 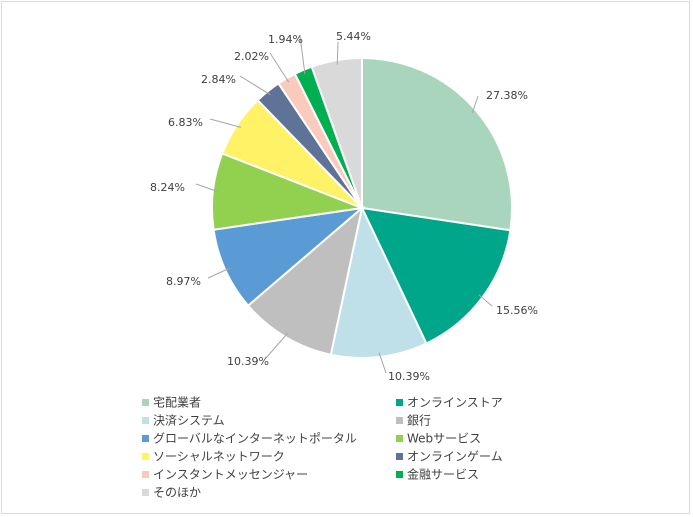 I want to click on legend-label: Webサービス, so click(x=444, y=439).